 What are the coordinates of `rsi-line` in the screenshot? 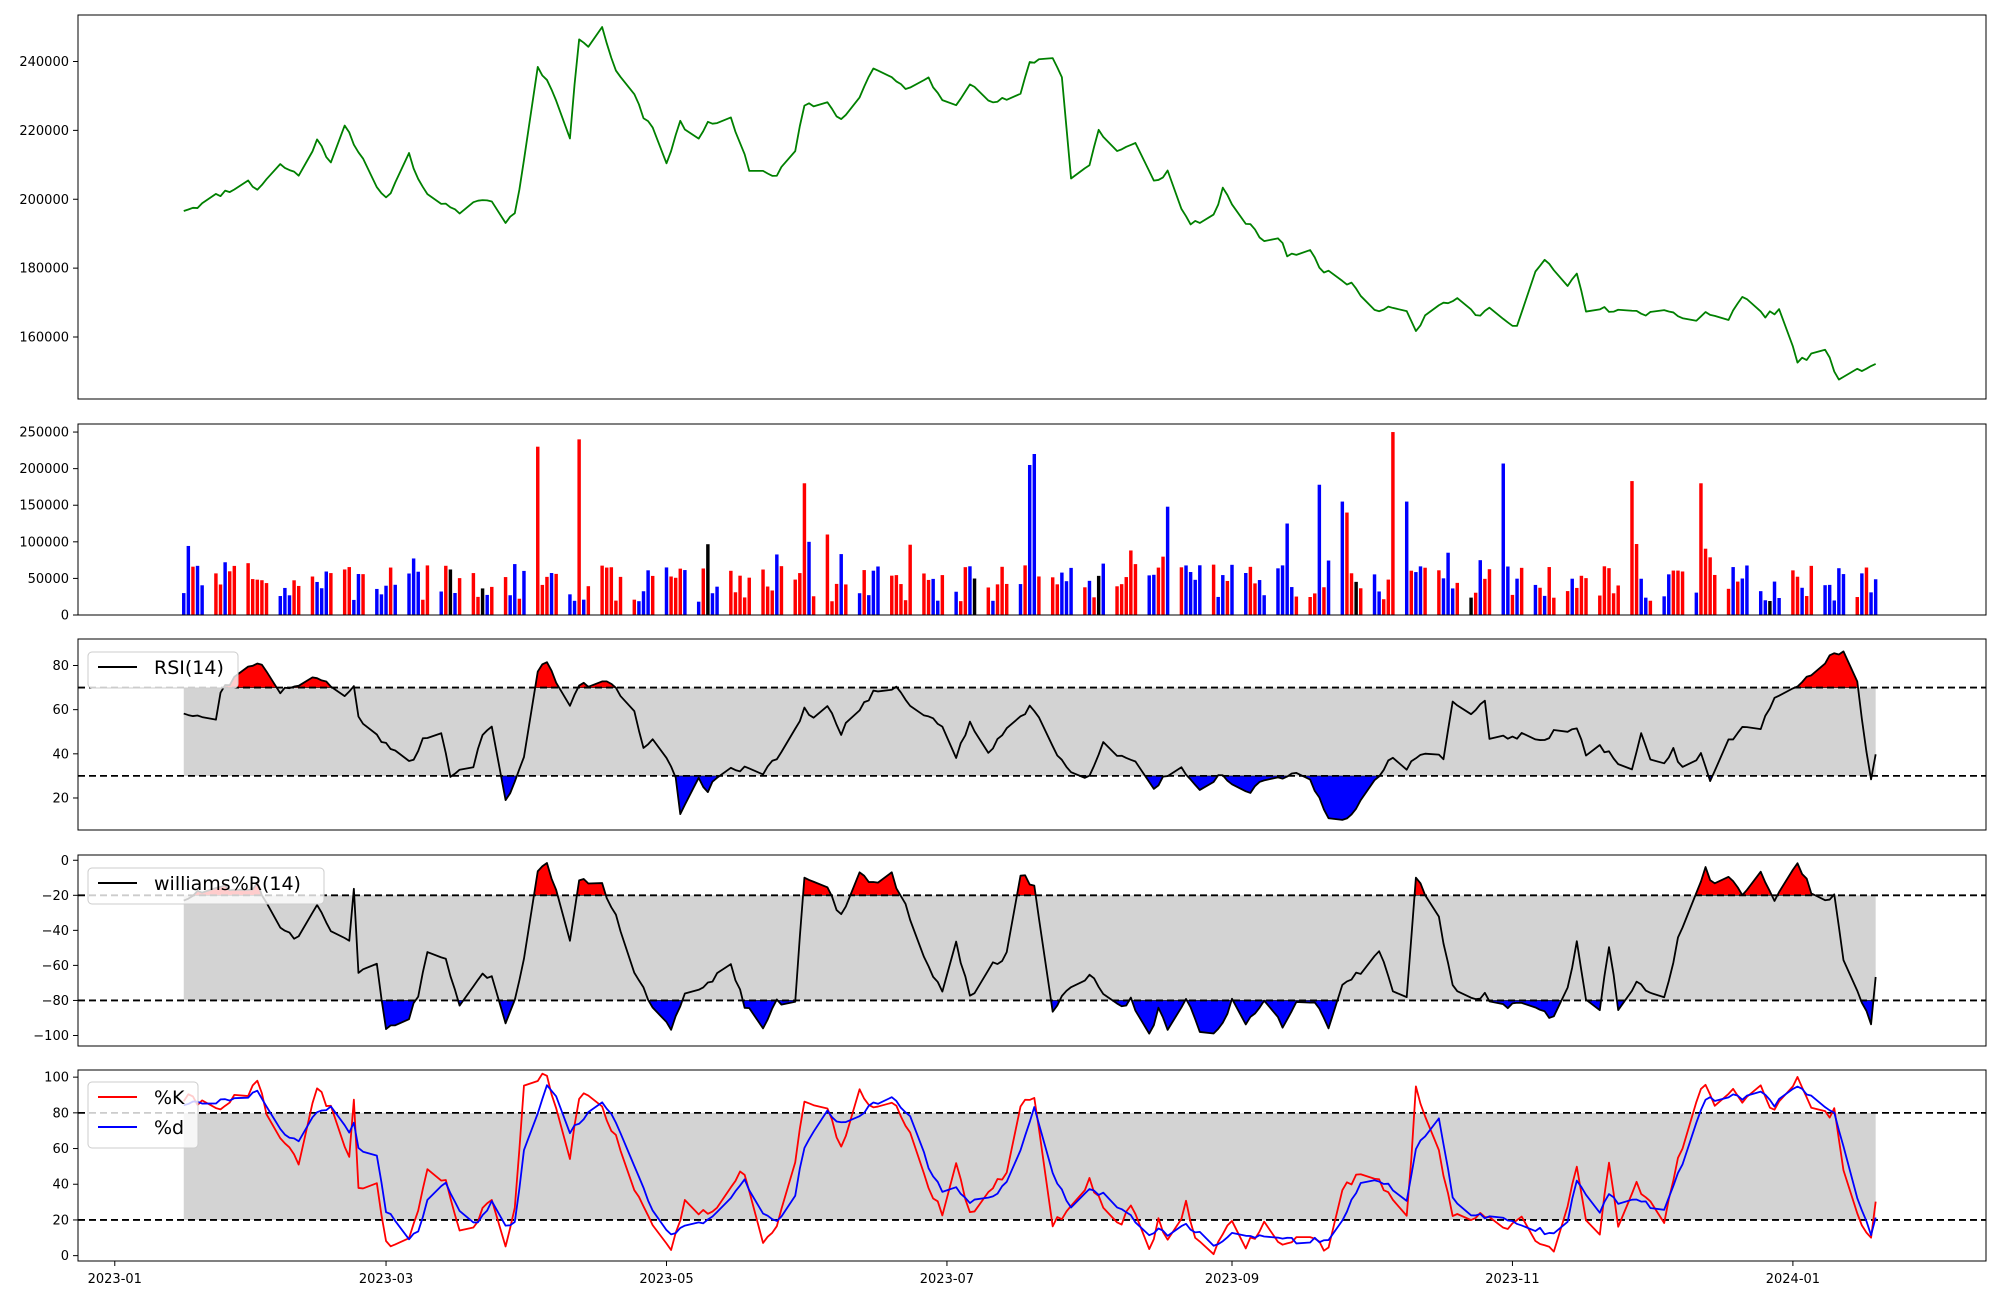 It's located at (1030, 735).